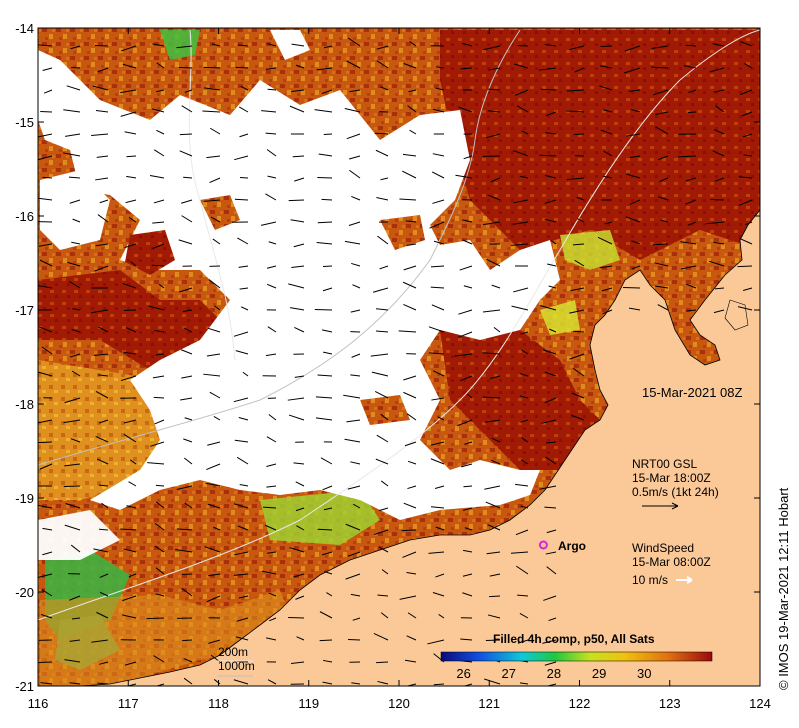  What do you see at coordinates (463, 673) in the screenshot?
I see `colorbar-tick-label: 26` at bounding box center [463, 673].